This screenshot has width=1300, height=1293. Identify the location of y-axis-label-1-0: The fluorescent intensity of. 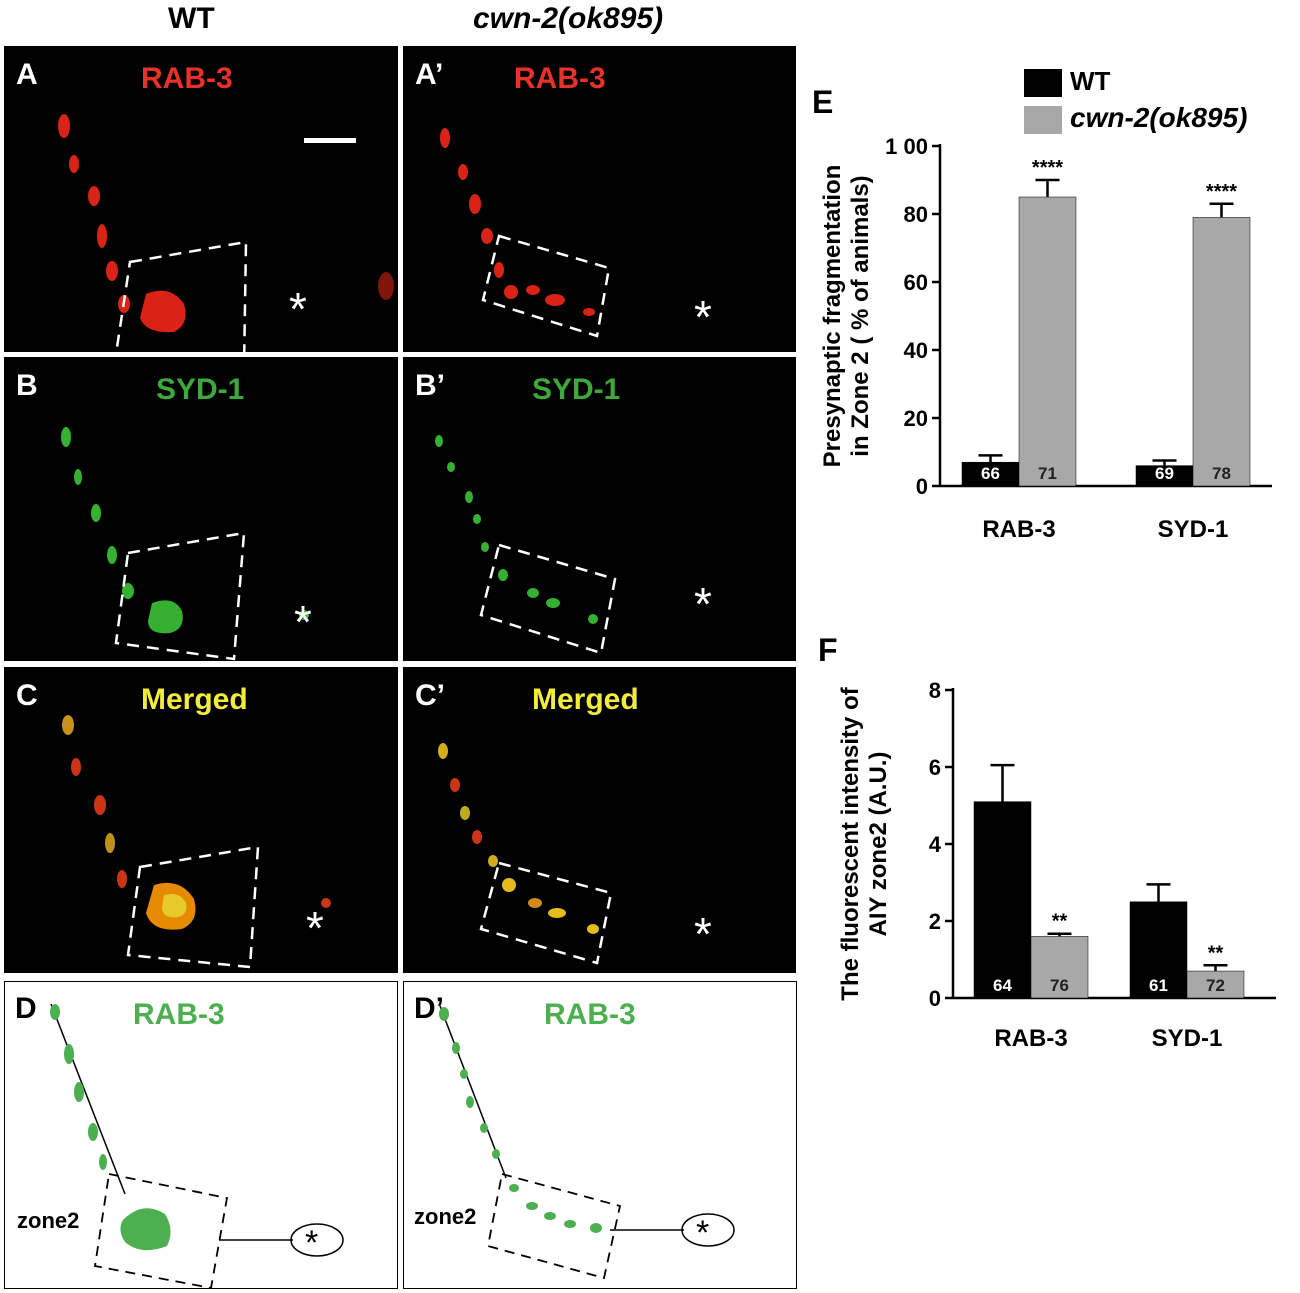
(850, 843).